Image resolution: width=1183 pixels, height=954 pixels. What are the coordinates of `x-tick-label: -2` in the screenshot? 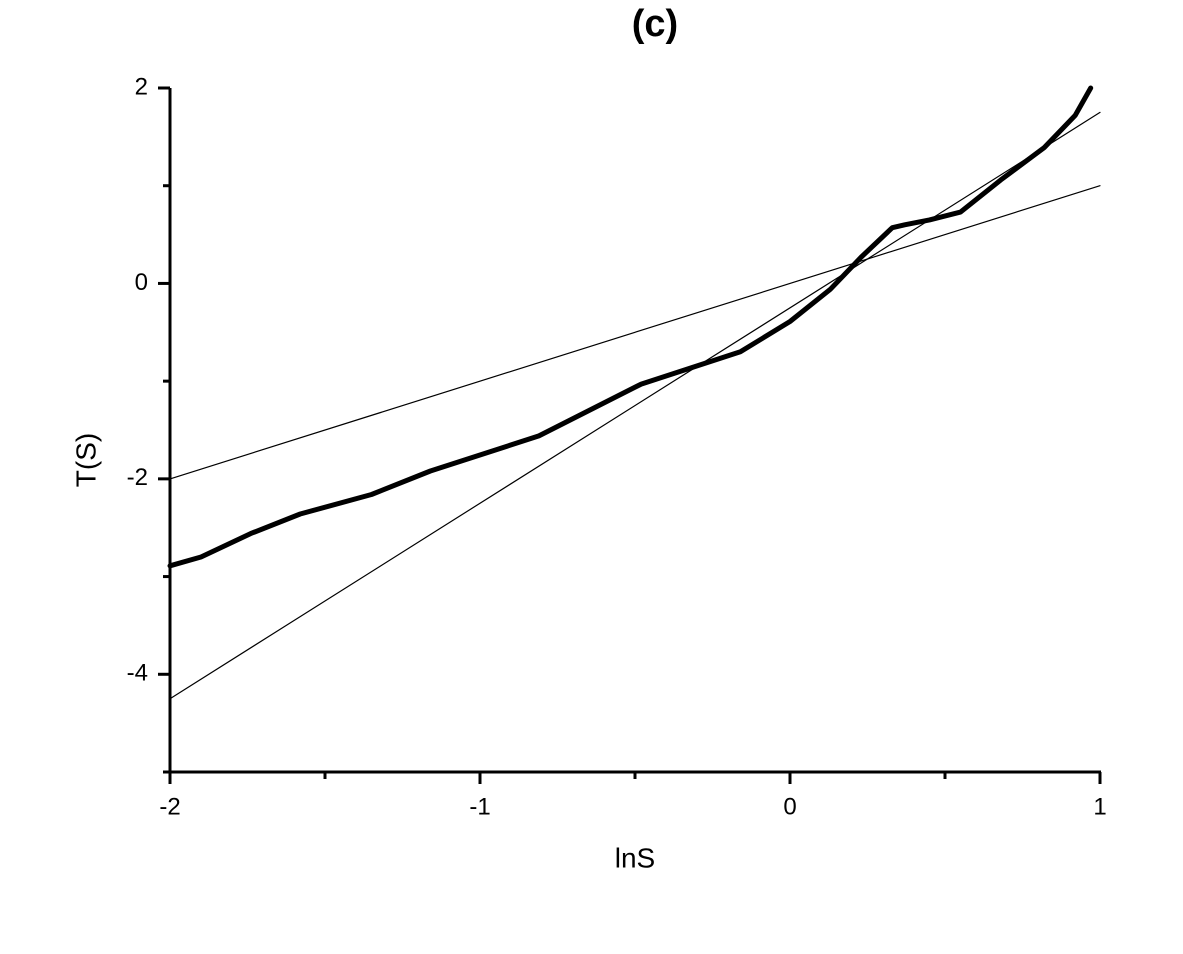 It's located at (169, 806).